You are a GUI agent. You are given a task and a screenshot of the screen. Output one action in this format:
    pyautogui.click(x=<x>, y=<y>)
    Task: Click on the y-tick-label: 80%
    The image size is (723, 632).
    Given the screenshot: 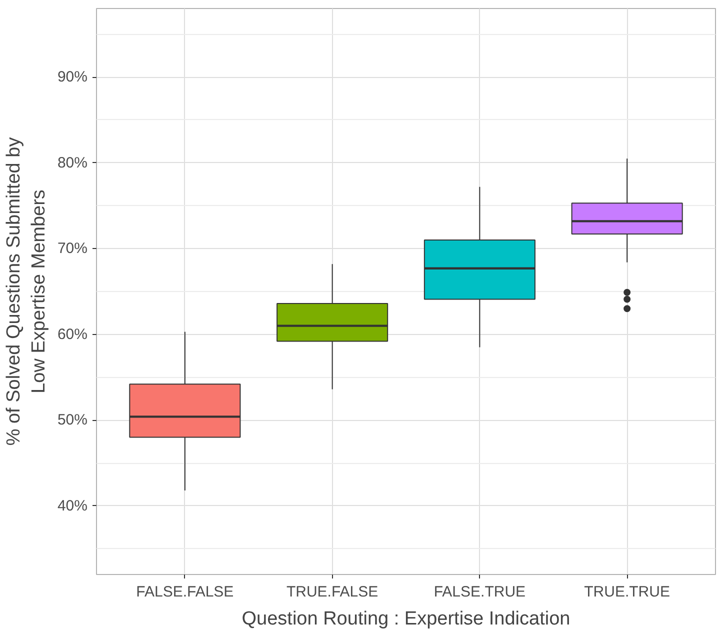 What is the action you would take?
    pyautogui.click(x=72, y=163)
    